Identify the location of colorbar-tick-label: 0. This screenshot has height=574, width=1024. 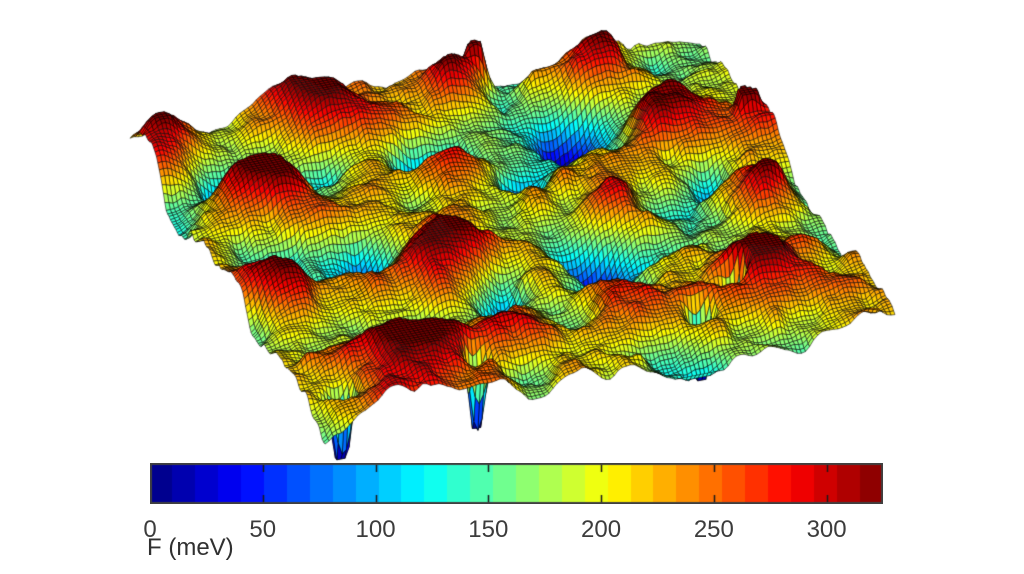
(150, 529).